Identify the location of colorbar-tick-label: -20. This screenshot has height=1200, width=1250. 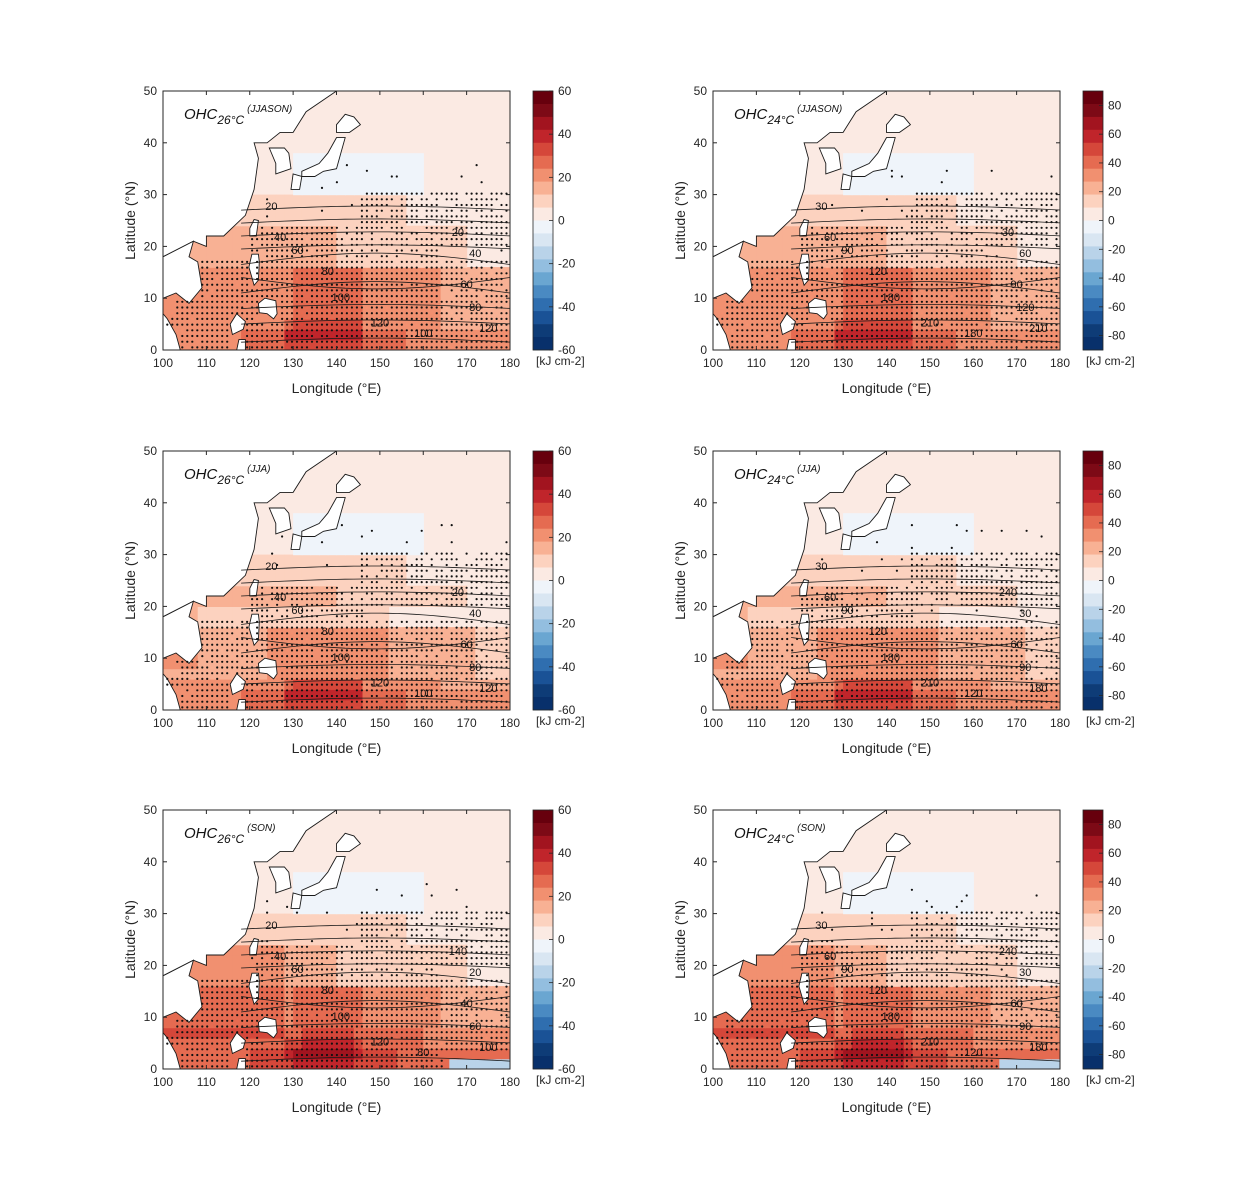
(567, 624).